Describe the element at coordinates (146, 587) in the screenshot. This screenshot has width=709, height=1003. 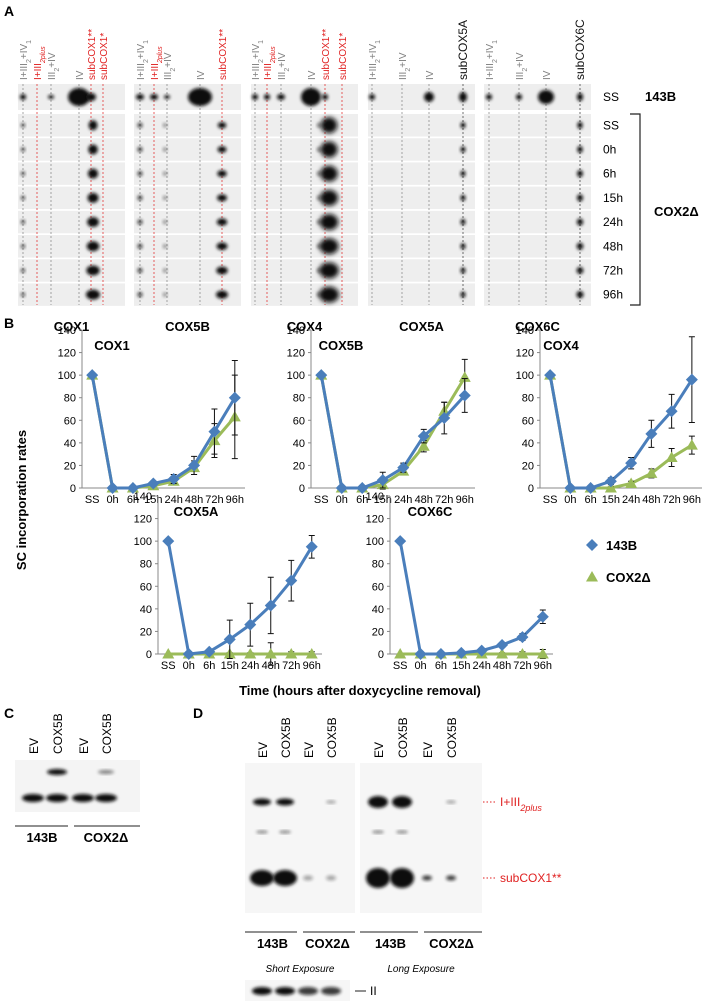
I see `y-tick-label: 60` at that location.